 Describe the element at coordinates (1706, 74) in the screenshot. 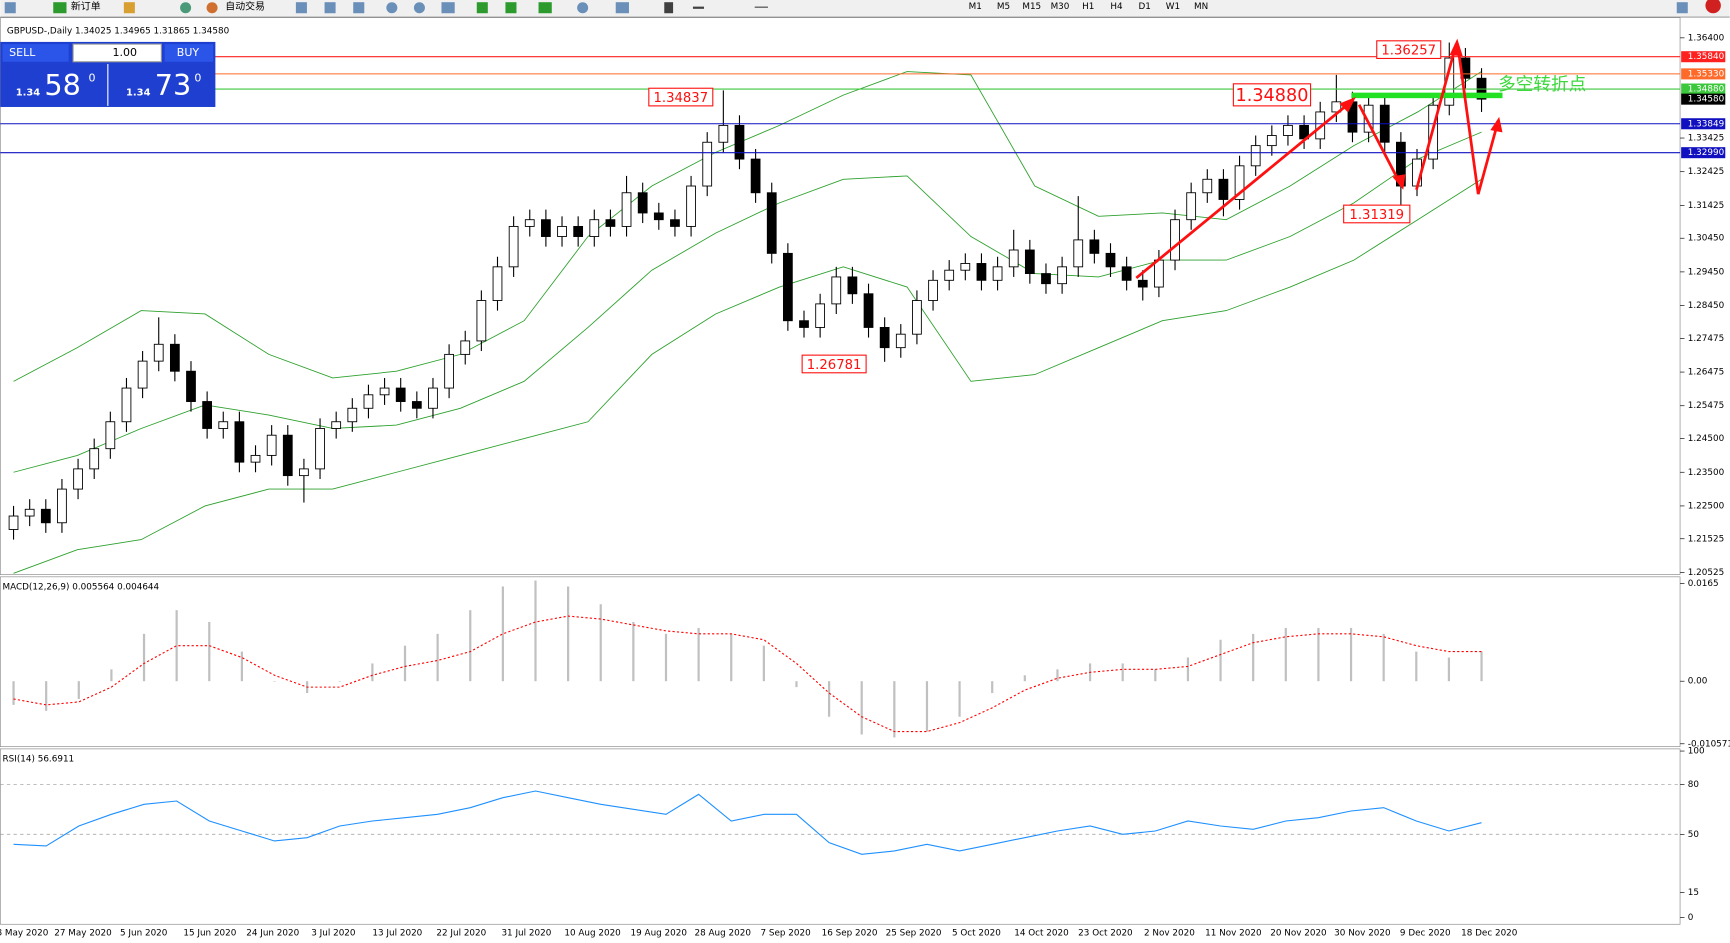

I see `price-level-label: 1.35330` at that location.